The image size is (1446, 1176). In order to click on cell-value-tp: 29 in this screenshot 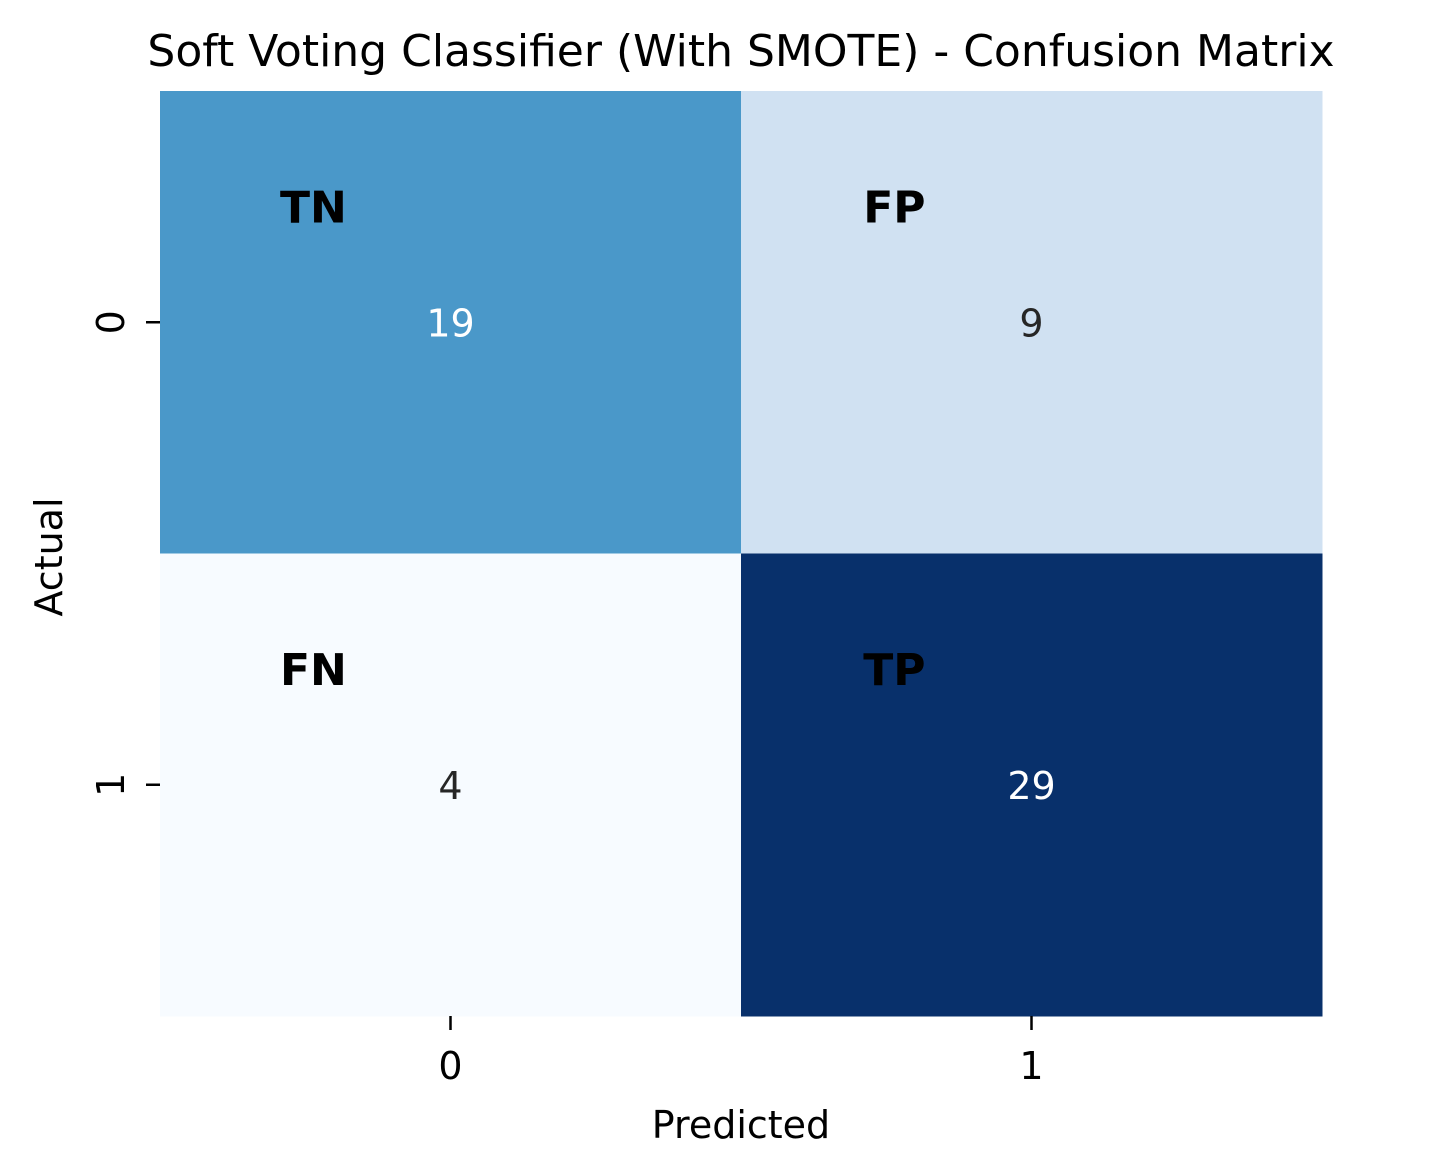, I will do `click(1031, 786)`.